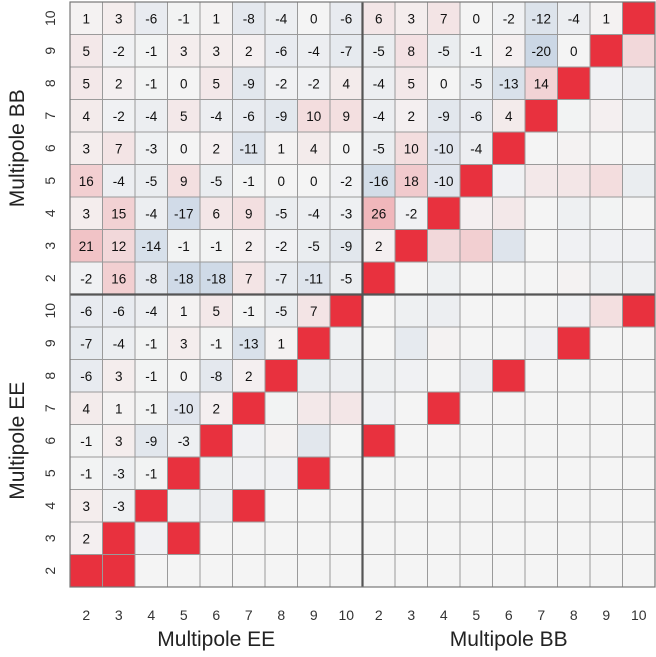 This screenshot has height=657, width=656. I want to click on cell-value: -5, so click(379, 148).